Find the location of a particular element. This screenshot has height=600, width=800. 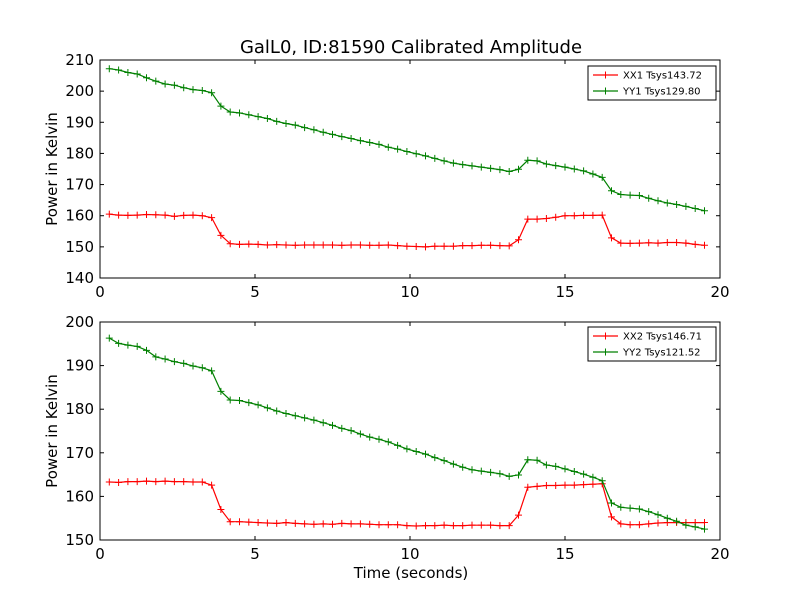

y-tick-label: 150 is located at coordinates (79, 540).